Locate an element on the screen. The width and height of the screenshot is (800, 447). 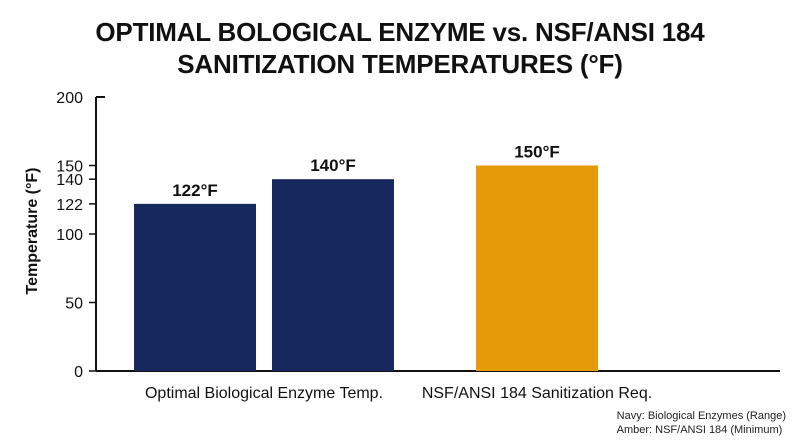
y-tick-label: 150 is located at coordinates (69, 167).